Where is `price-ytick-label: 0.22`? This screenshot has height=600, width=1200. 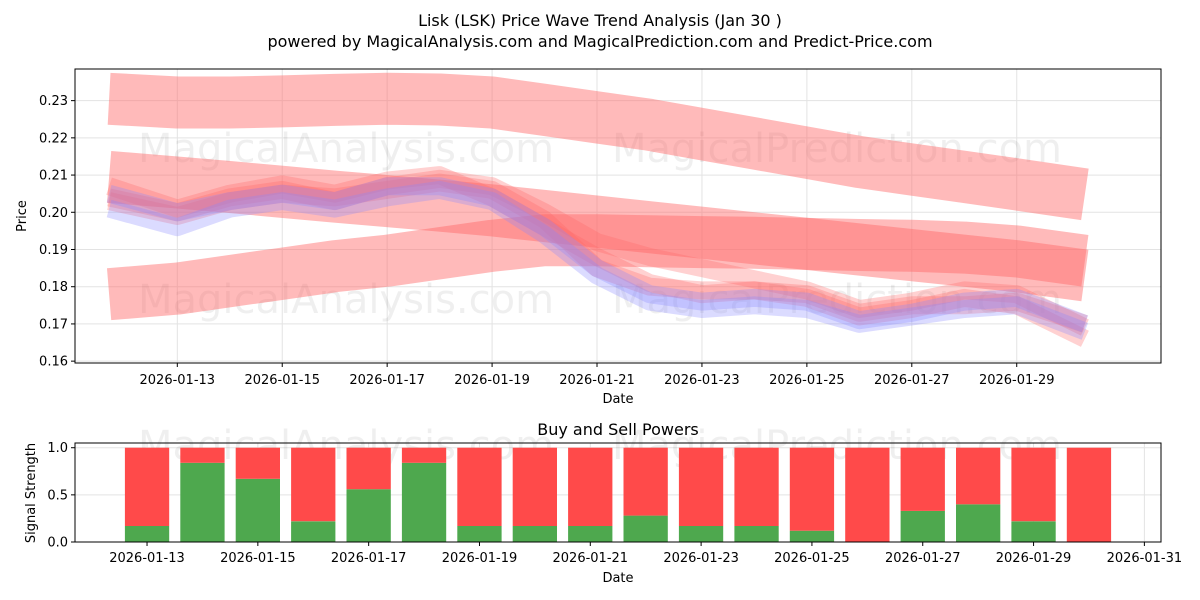 price-ytick-label: 0.22 is located at coordinates (53, 138).